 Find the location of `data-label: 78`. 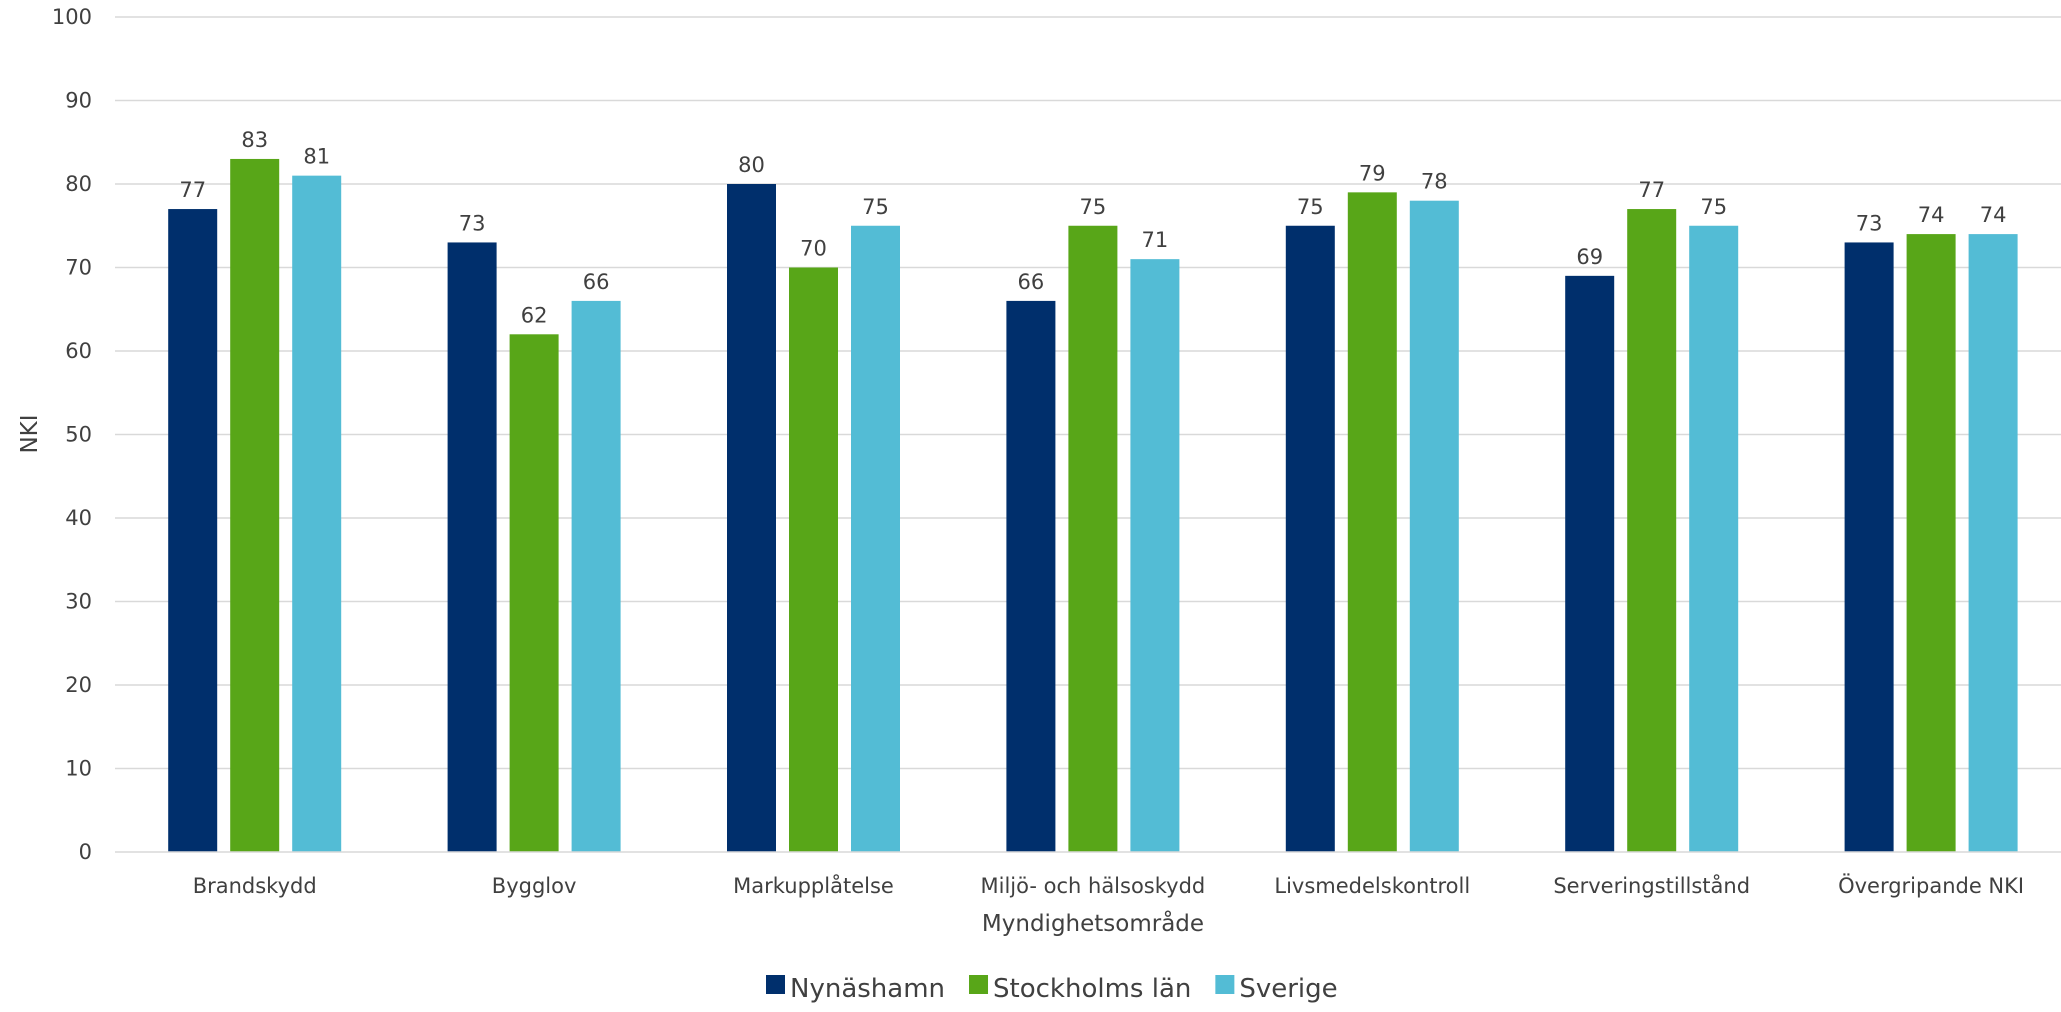

data-label: 78 is located at coordinates (1434, 182).